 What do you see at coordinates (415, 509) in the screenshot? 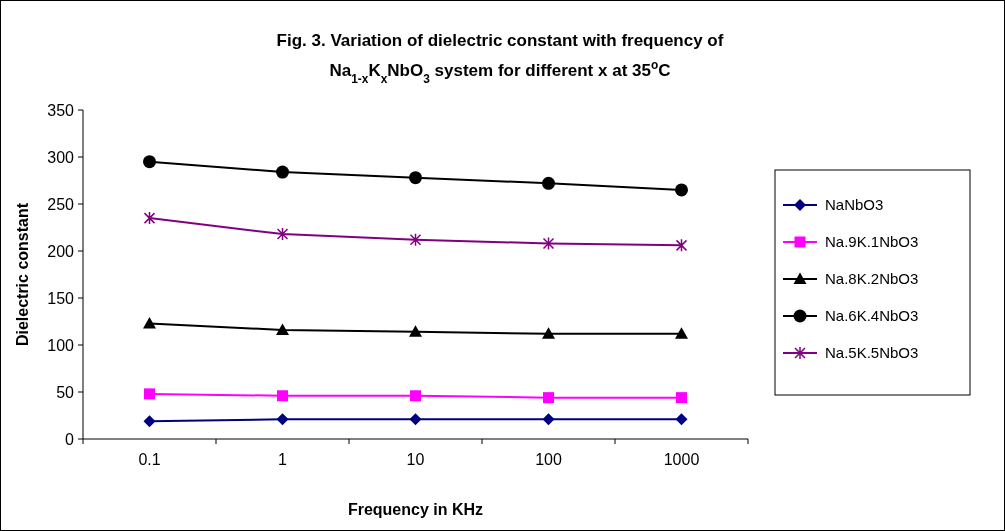
I see `x-axis-title: Frequency in KHz` at bounding box center [415, 509].